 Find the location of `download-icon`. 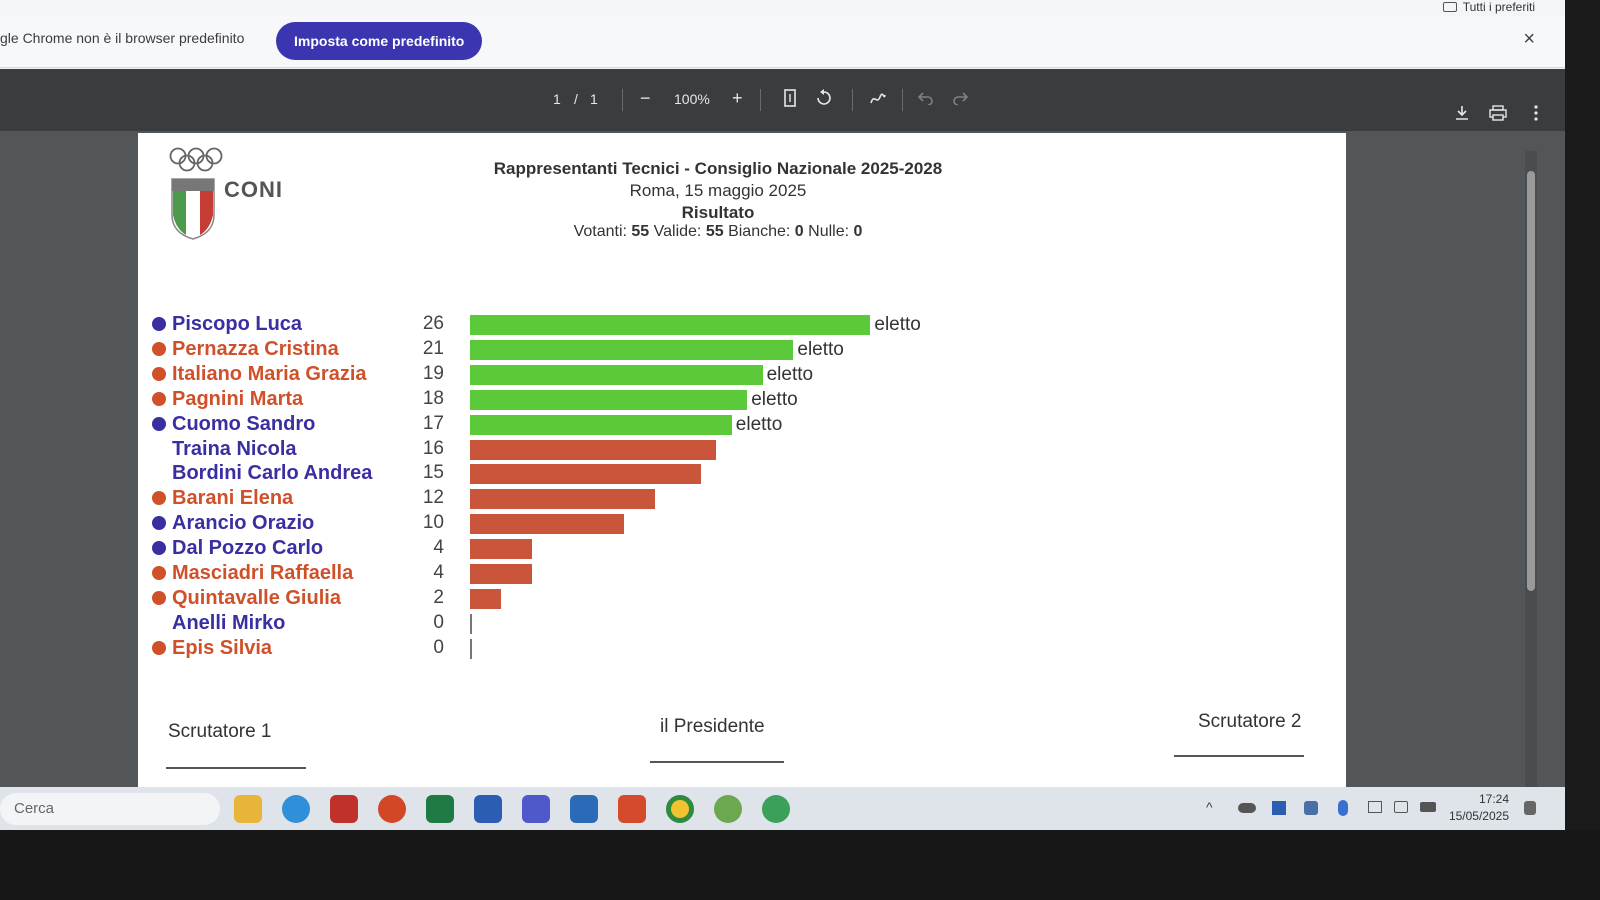

download-icon is located at coordinates (1462, 115).